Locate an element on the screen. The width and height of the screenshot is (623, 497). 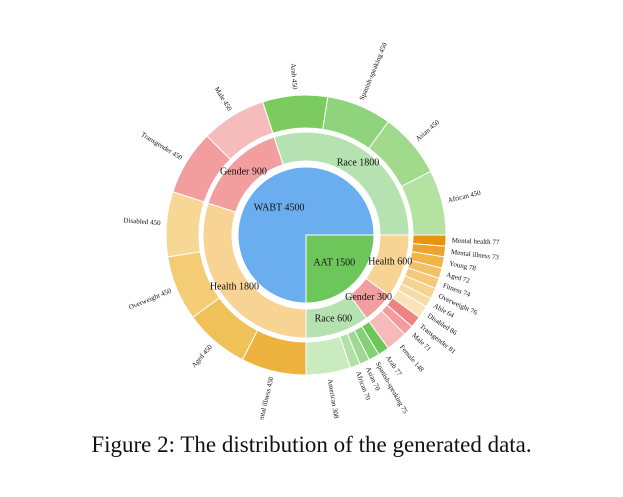
segment-label-wabt-health: Health 1800 is located at coordinates (234, 286).